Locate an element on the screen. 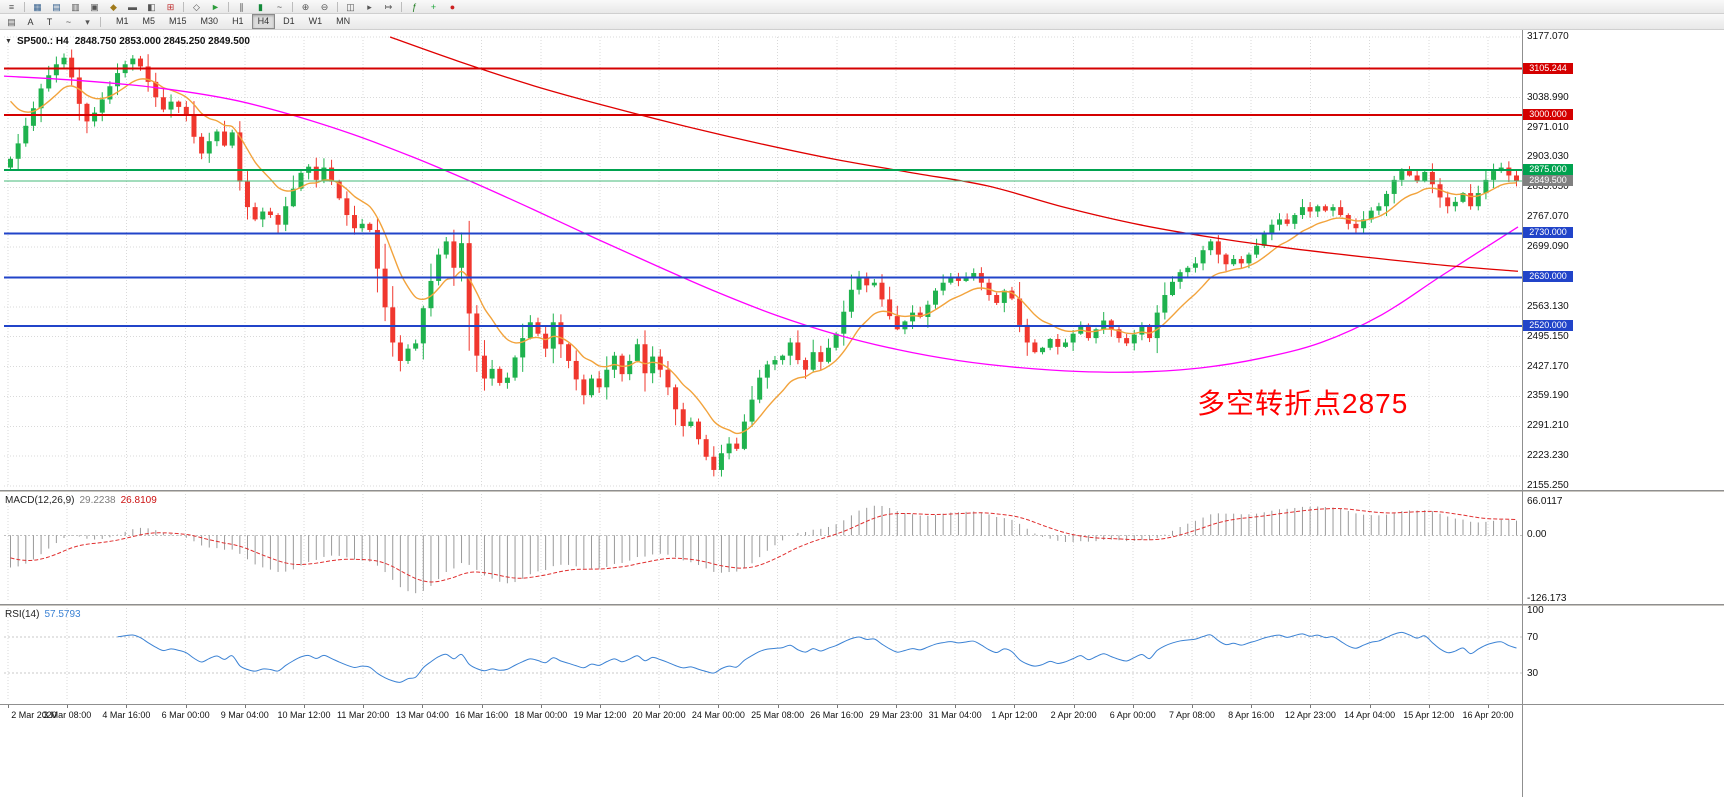 Image resolution: width=1724 pixels, height=797 pixels. timeframe-W1: W1 is located at coordinates (315, 21).